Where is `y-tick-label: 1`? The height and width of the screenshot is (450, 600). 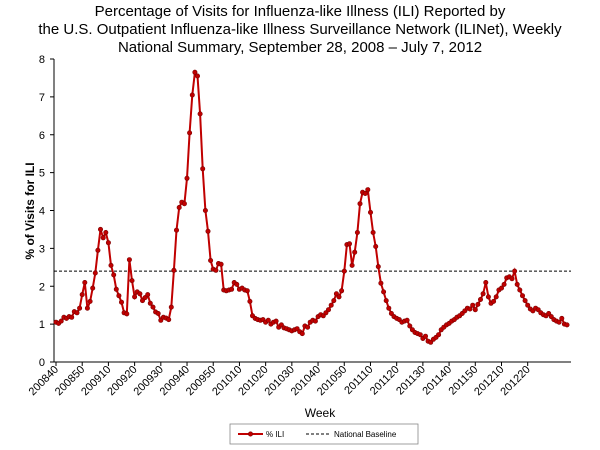 y-tick-label: 1 is located at coordinates (42, 325).